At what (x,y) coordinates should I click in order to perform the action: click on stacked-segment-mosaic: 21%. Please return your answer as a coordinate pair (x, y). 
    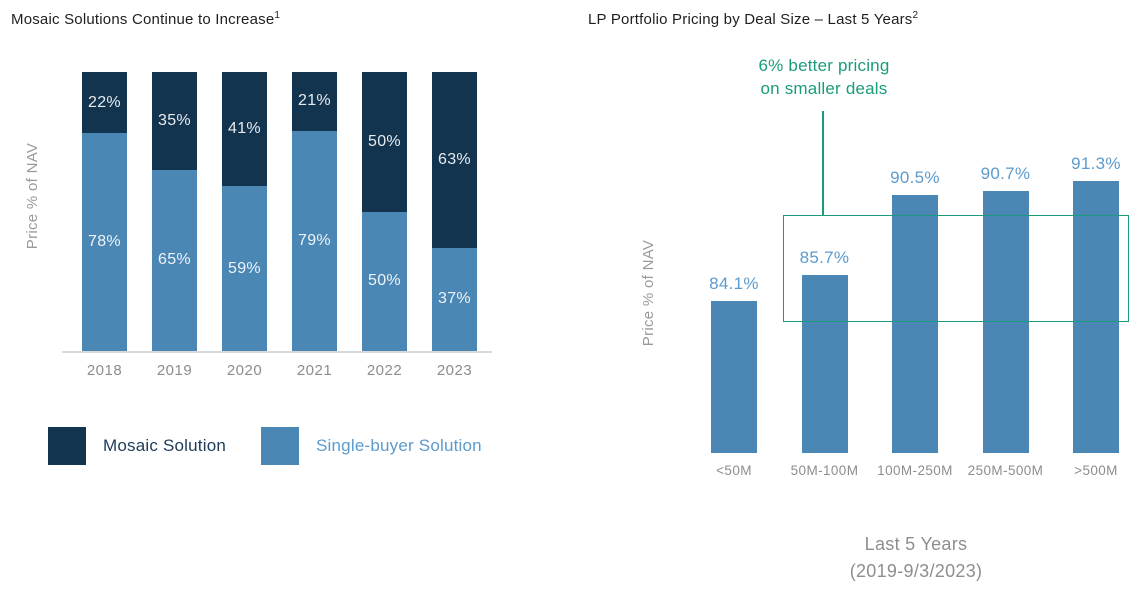
    Looking at the image, I should click on (314, 101).